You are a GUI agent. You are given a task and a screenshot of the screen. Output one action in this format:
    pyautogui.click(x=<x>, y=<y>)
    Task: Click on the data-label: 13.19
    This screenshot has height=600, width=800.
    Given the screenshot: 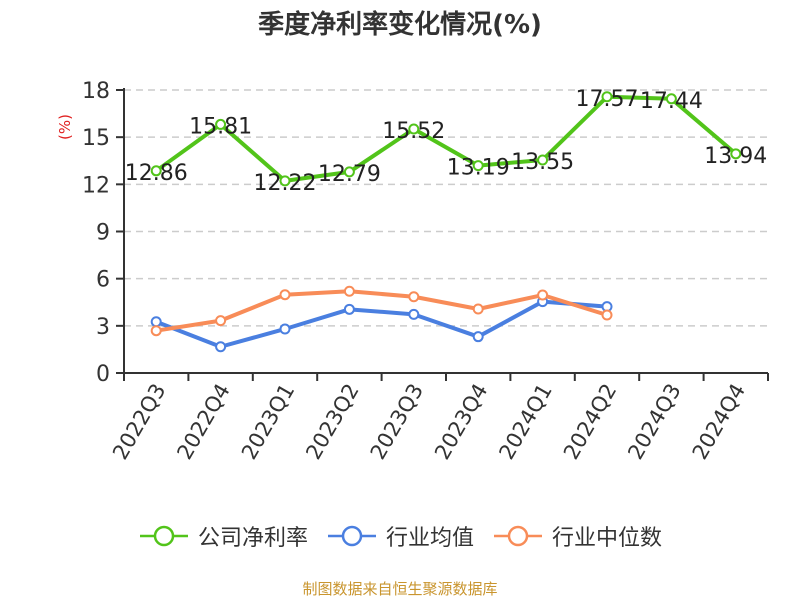 What is the action you would take?
    pyautogui.click(x=478, y=168)
    